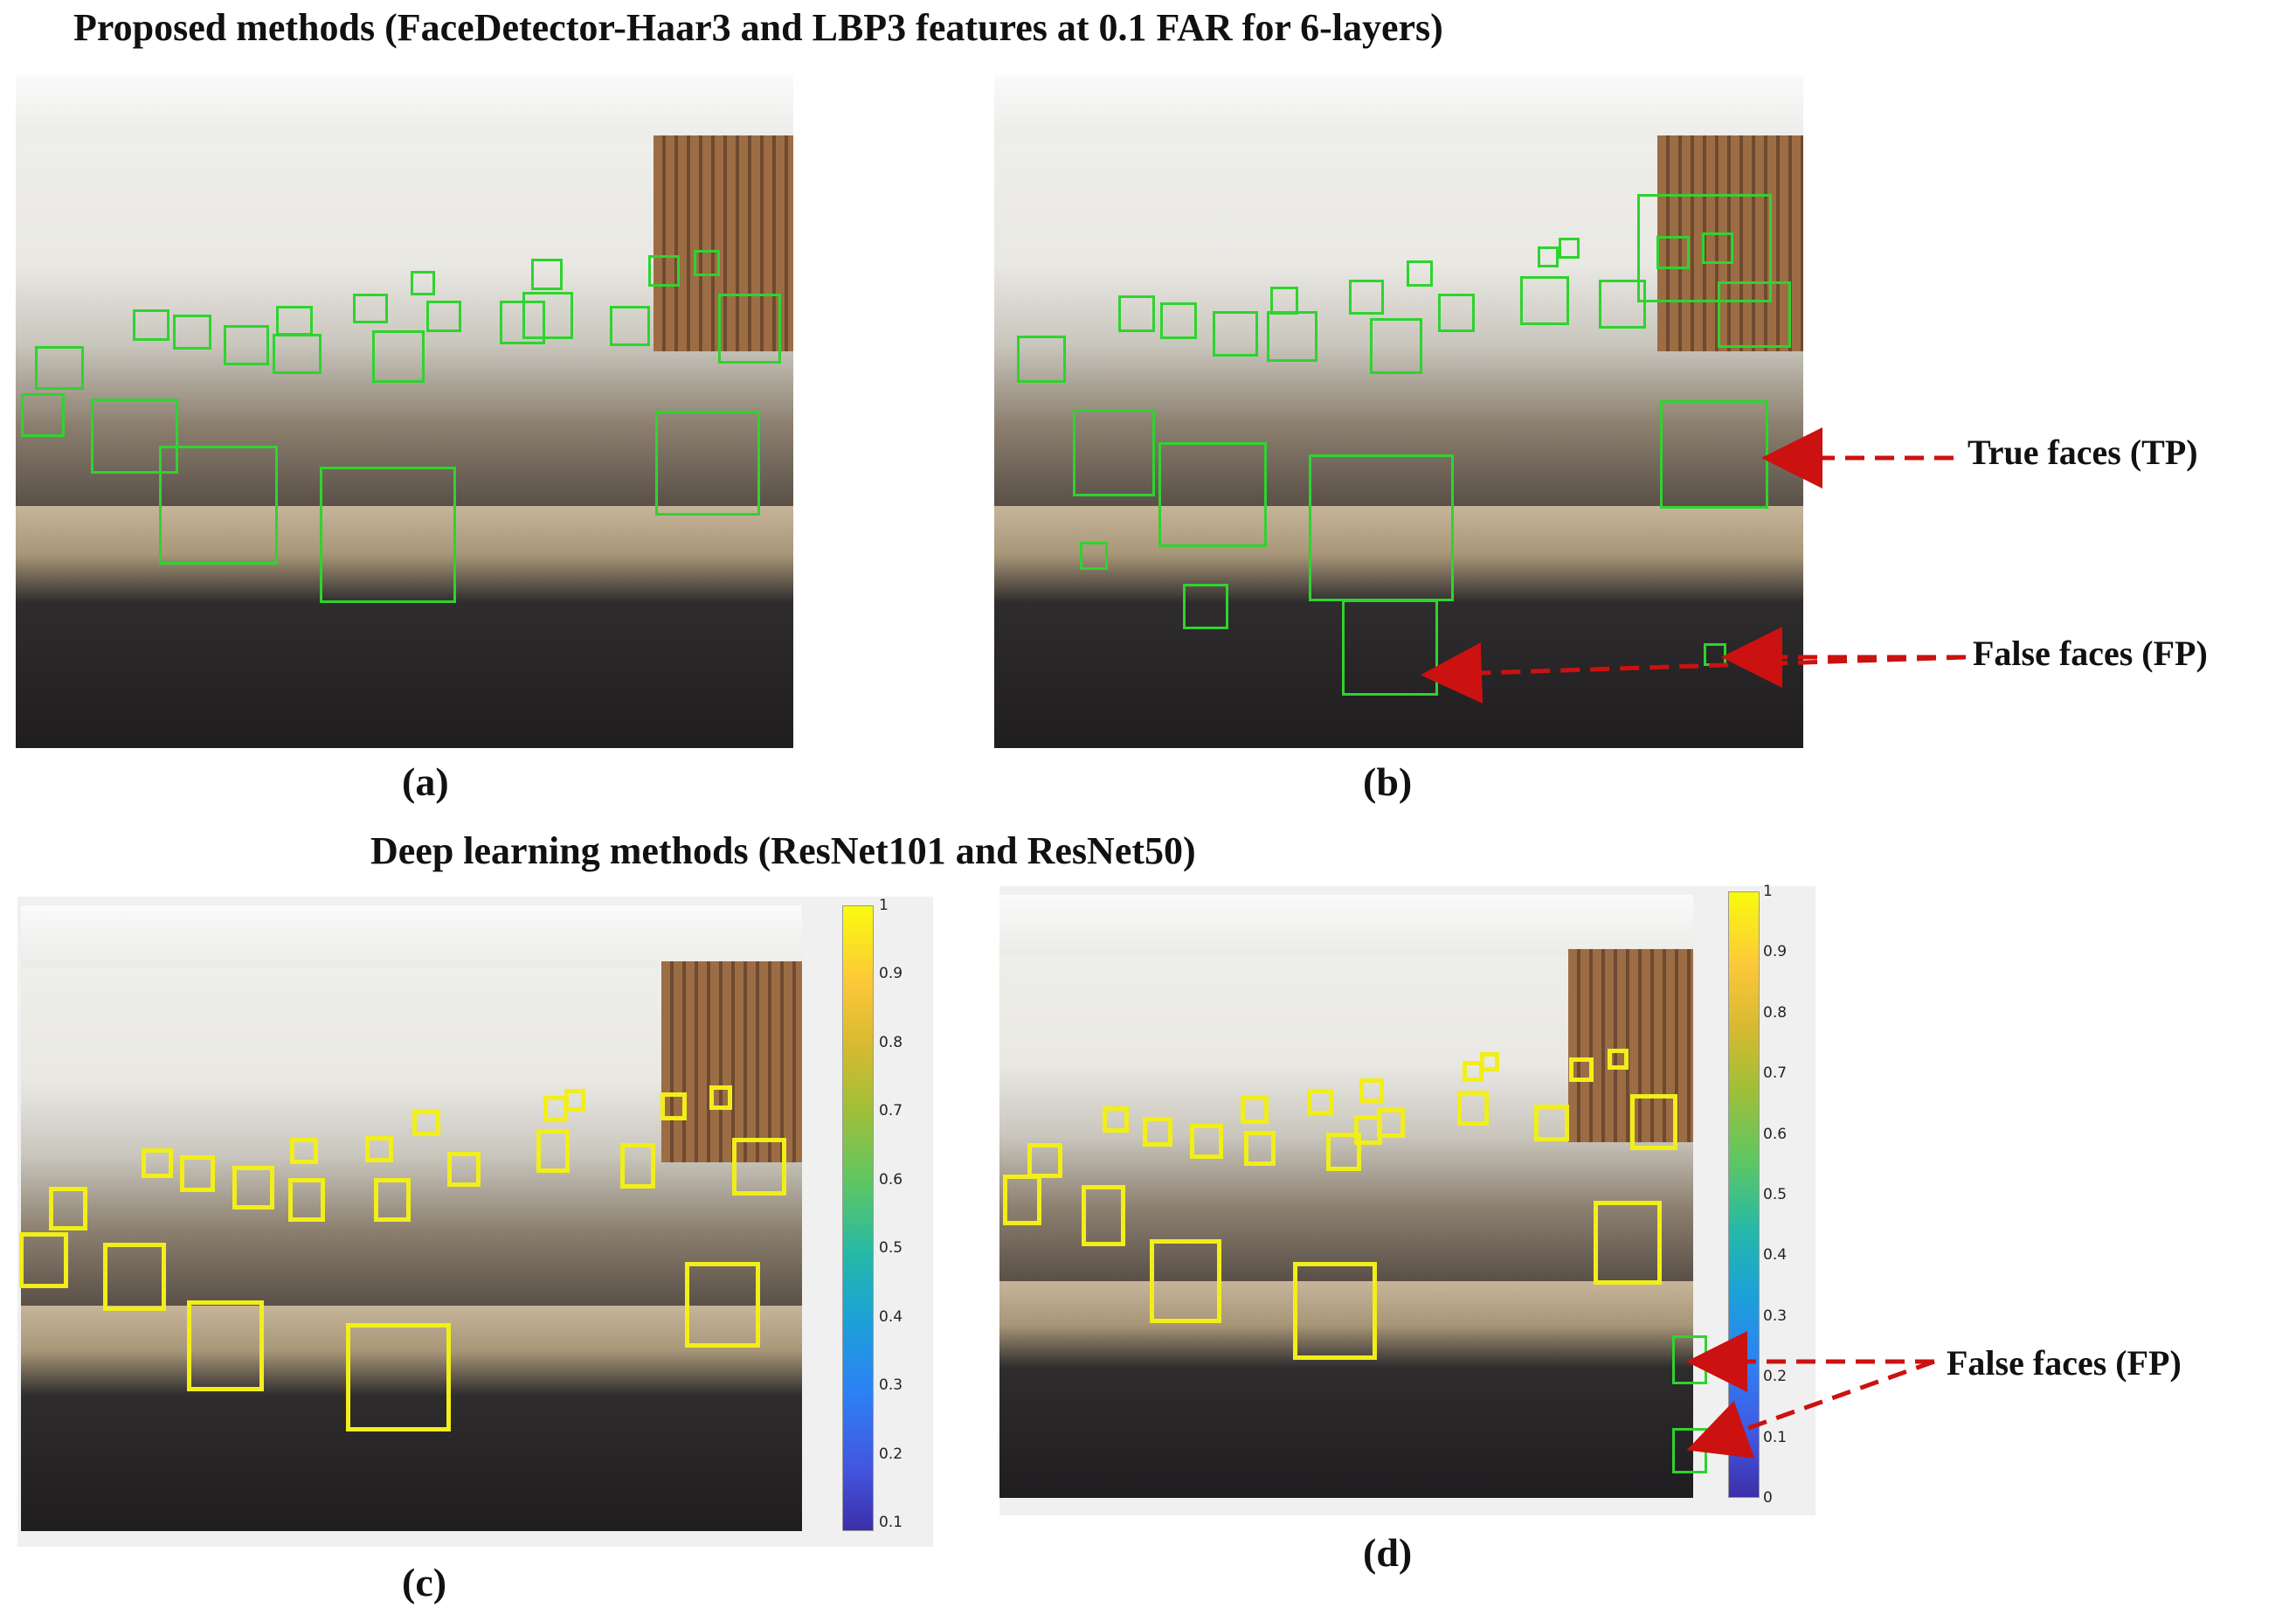  I want to click on true-faces-label: True faces (TP), so click(2083, 452).